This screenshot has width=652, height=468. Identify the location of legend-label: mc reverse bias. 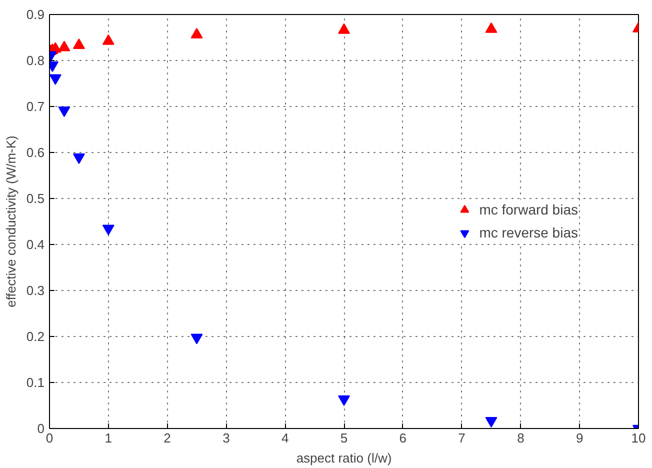
(528, 232).